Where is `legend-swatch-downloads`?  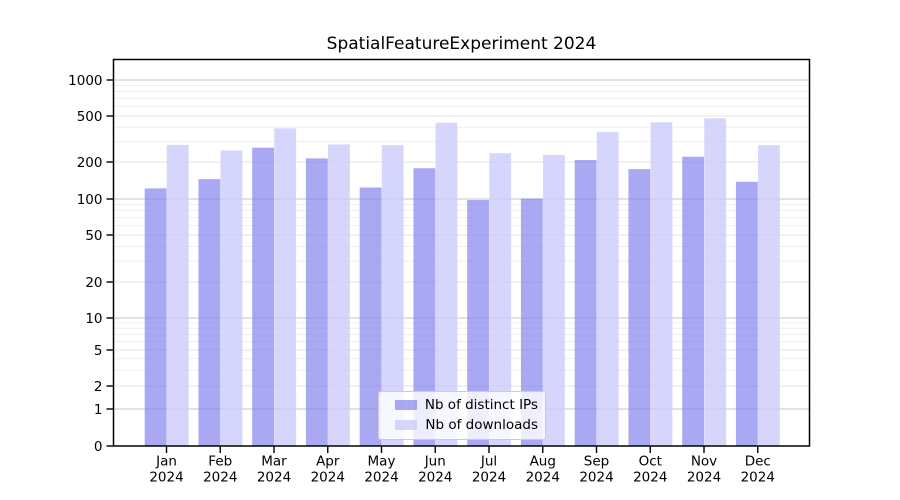
legend-swatch-downloads is located at coordinates (406, 425).